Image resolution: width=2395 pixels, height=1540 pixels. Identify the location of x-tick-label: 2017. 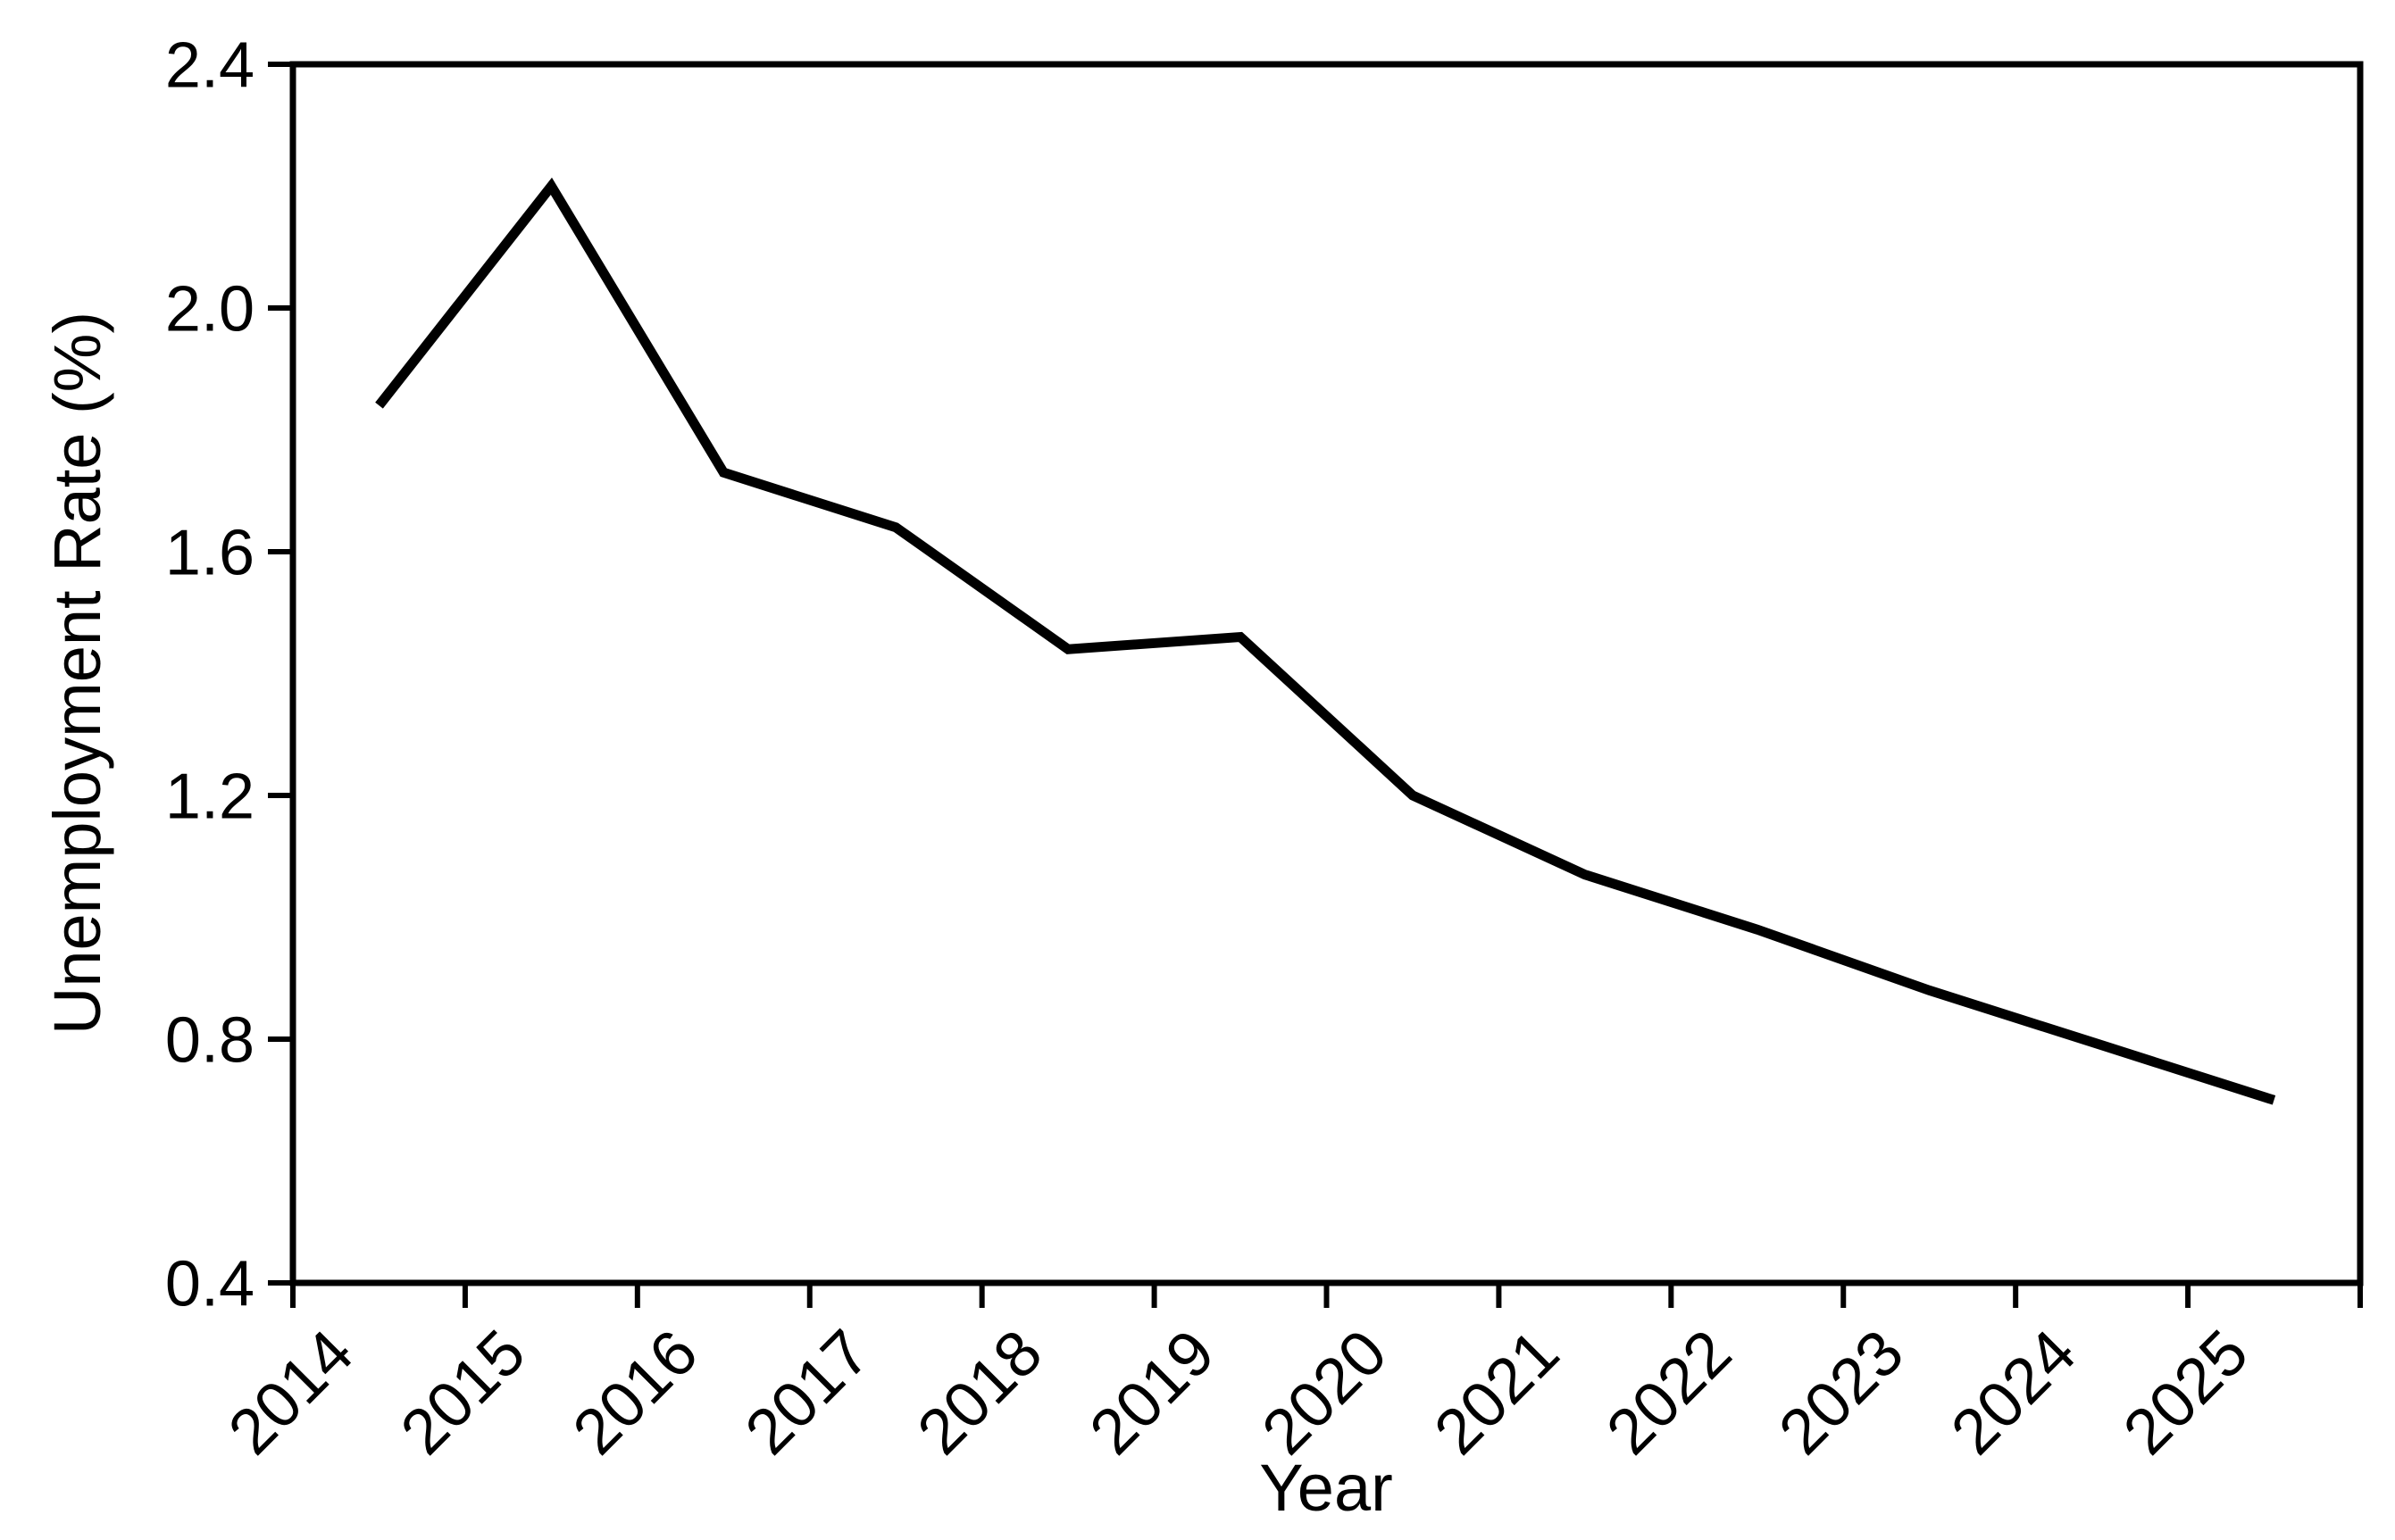
(808, 1393).